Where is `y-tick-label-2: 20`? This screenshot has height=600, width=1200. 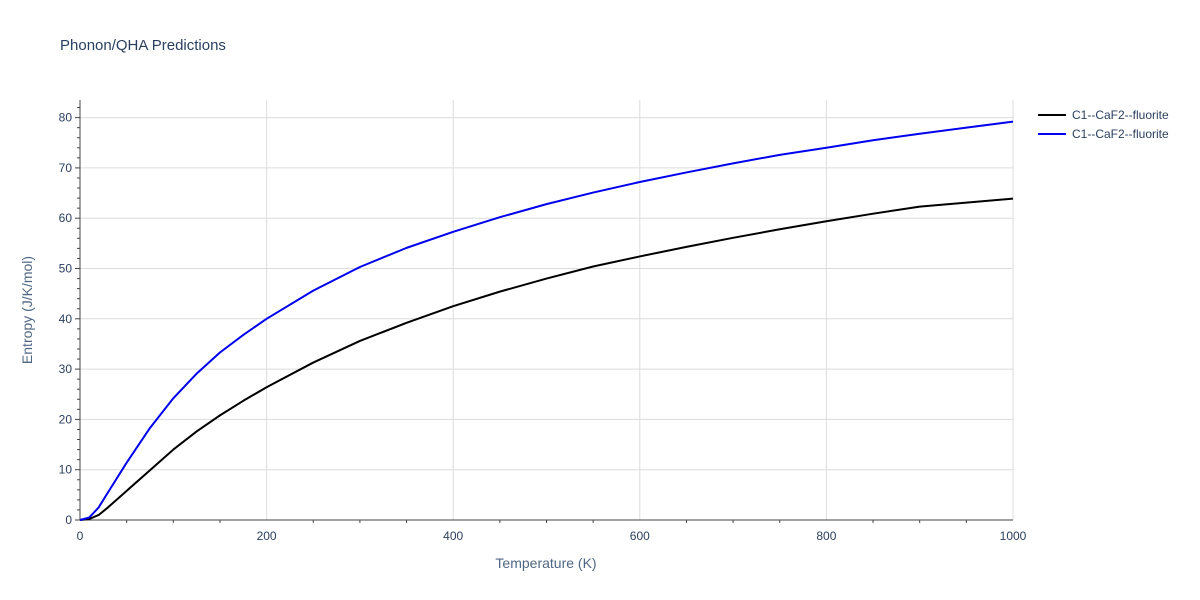
y-tick-label-2: 20 is located at coordinates (66, 419).